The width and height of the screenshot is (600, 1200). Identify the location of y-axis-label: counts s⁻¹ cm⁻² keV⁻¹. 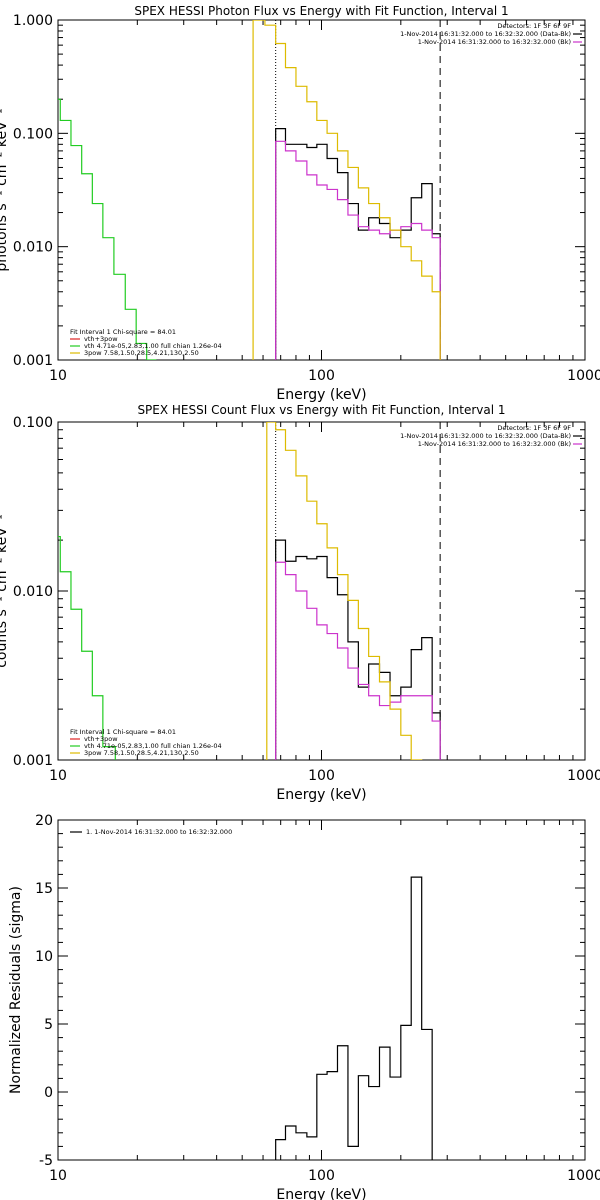
(5, 591).